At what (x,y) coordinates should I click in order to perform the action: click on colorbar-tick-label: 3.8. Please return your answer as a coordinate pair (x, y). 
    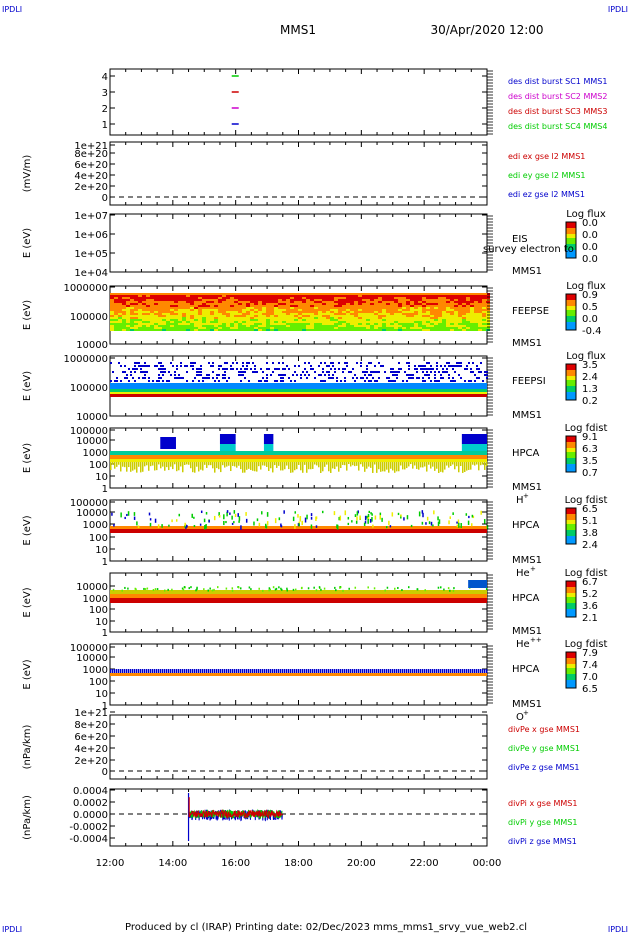
    Looking at the image, I should click on (590, 533).